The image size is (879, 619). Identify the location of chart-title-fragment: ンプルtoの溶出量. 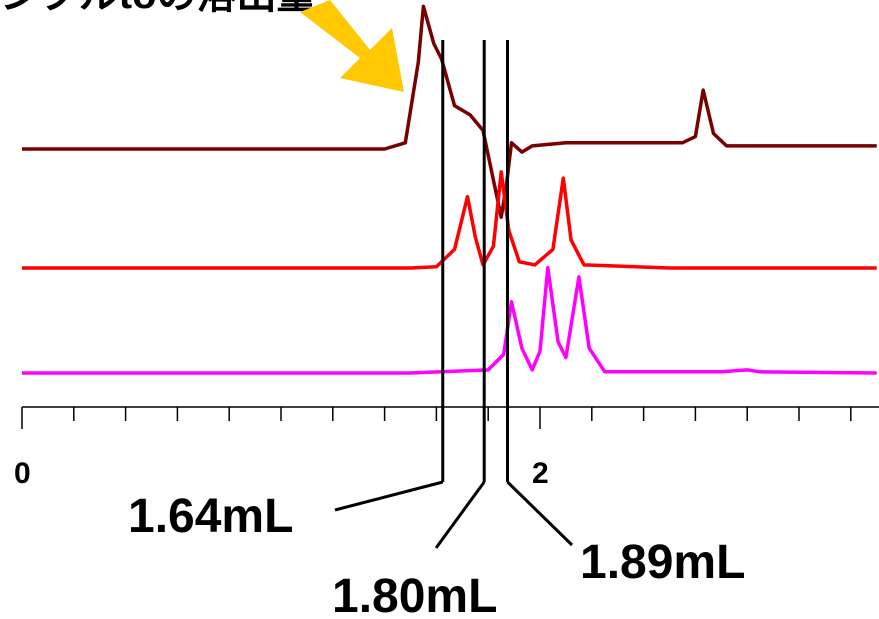
(158, 8).